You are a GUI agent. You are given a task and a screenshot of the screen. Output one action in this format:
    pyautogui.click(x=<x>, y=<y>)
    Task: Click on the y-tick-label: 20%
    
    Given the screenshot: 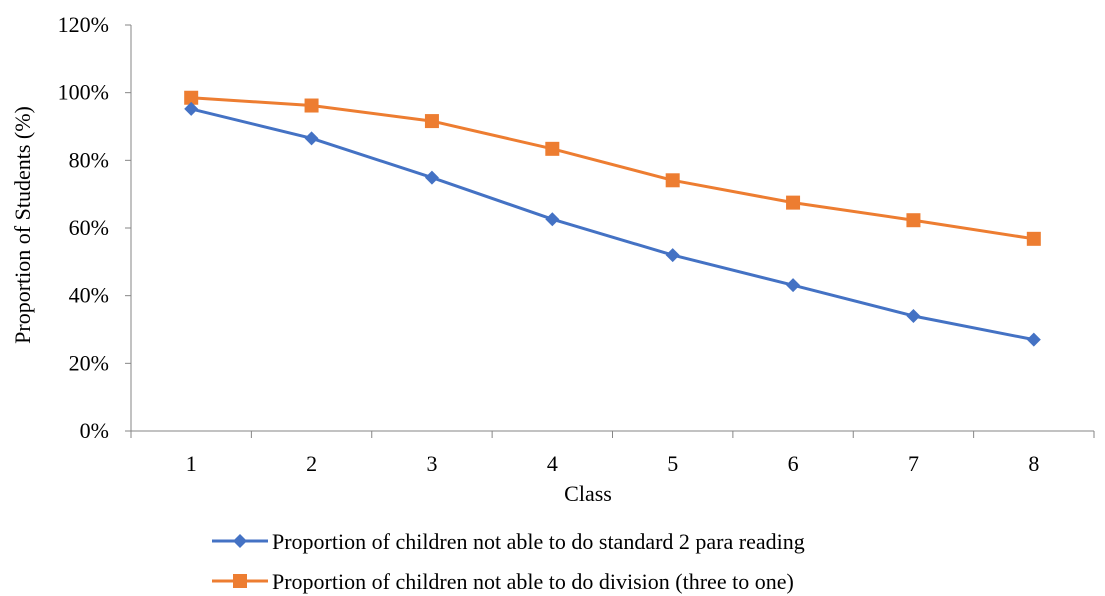 What is the action you would take?
    pyautogui.click(x=89, y=362)
    